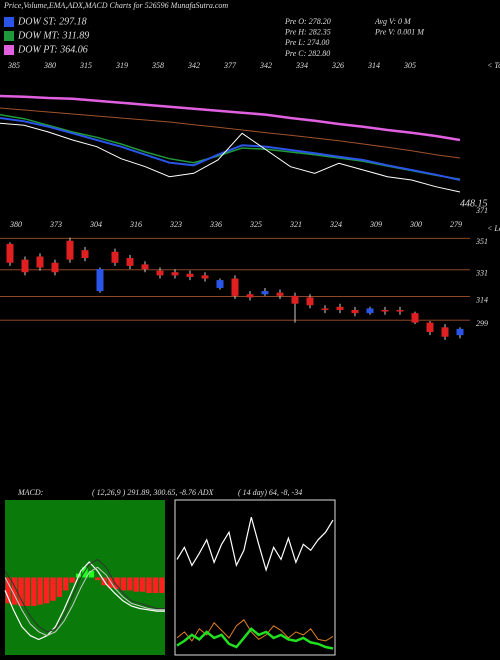 This screenshot has height=660, width=500. What do you see at coordinates (270, 492) in the screenshot?
I see `adx-text: ( 14 day) 64, -8, -34` at bounding box center [270, 492].